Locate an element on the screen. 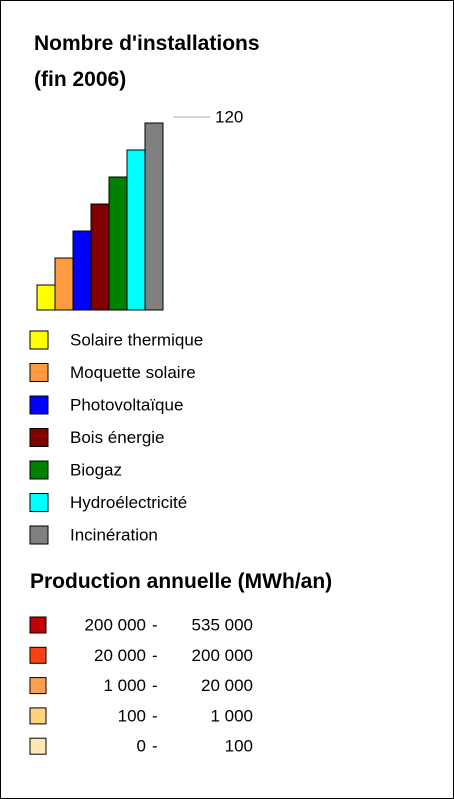 Image resolution: width=454 pixels, height=799 pixels. category-label: Incinération is located at coordinates (114, 534).